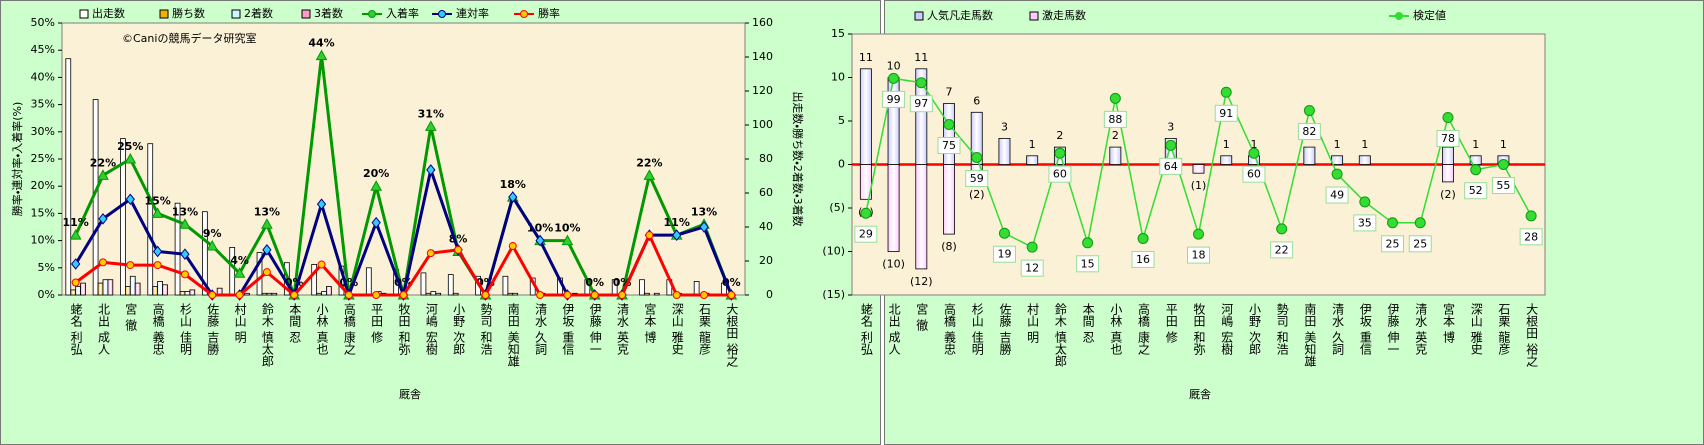  What do you see at coordinates (76, 329) in the screenshot?
I see `x-tick-label: 蛯名 利弘` at bounding box center [76, 329].